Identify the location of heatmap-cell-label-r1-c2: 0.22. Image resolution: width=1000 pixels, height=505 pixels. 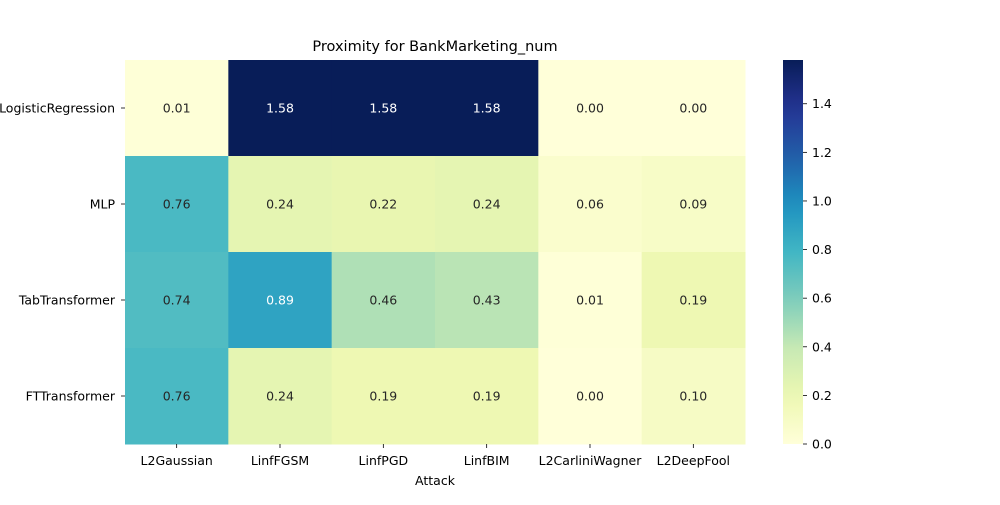
(383, 204).